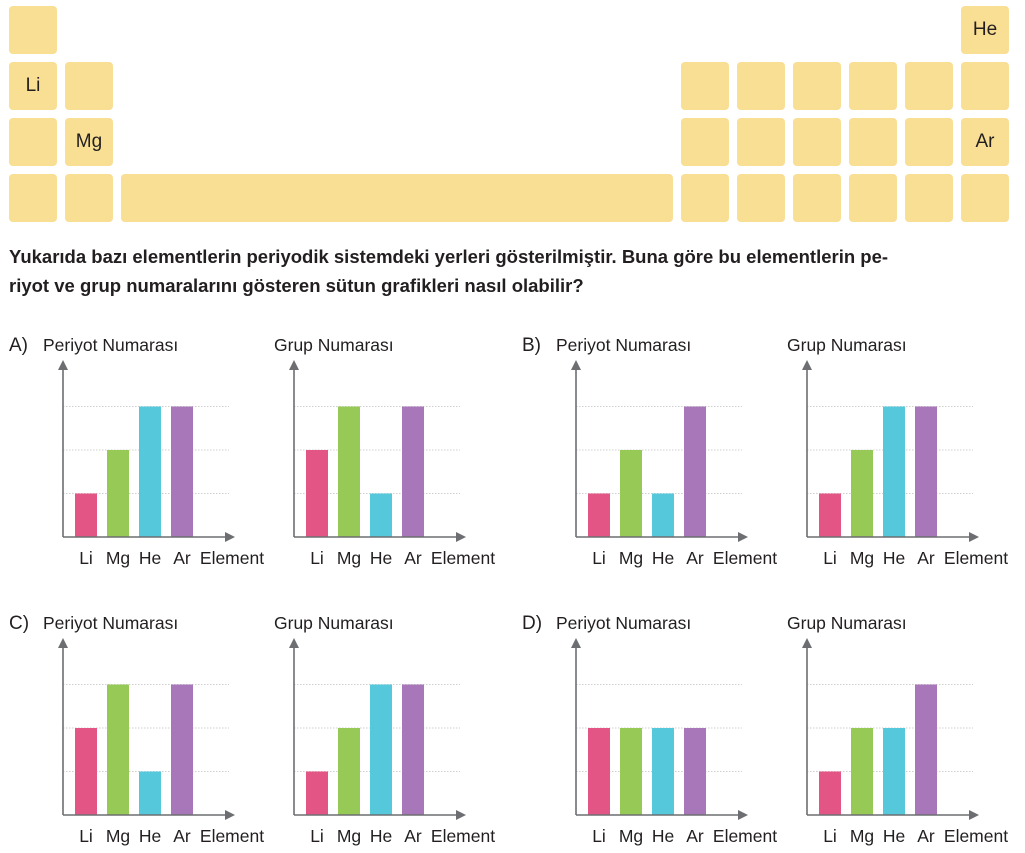  Describe the element at coordinates (532, 623) in the screenshot. I see `option-d-letter: D)` at that location.